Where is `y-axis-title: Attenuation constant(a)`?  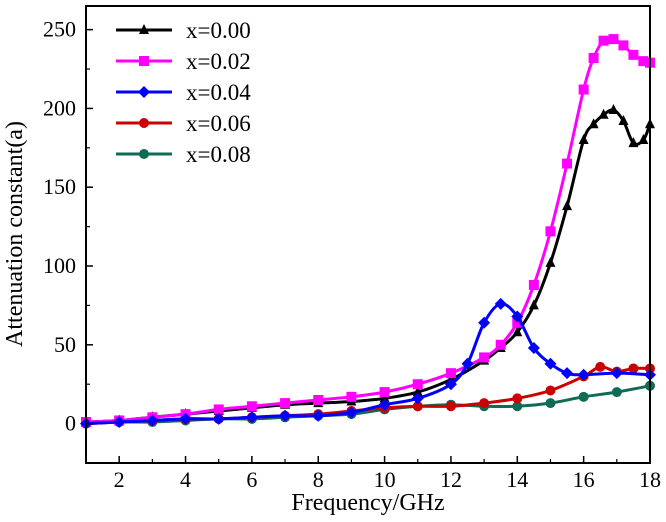
y-axis-title: Attenuation constant(a) is located at coordinates (15, 234).